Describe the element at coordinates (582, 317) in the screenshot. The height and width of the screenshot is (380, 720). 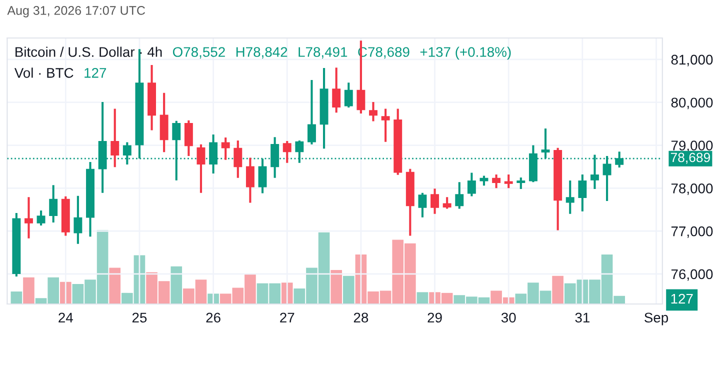
I see `x-tick-label: 31` at that location.